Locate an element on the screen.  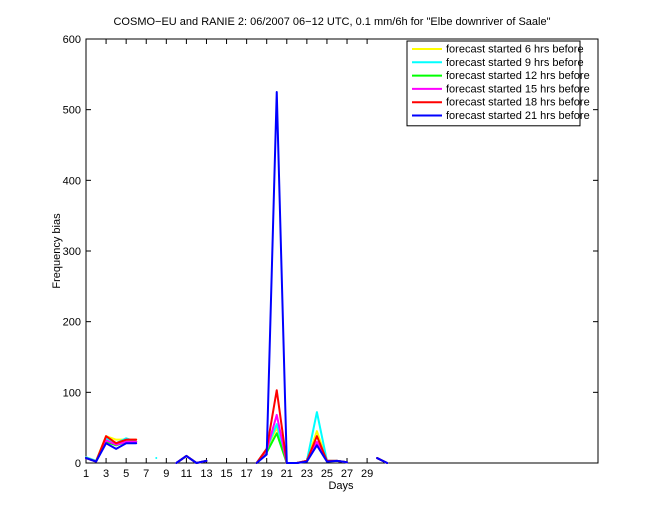
x-tick-label: 23 is located at coordinates (307, 474).